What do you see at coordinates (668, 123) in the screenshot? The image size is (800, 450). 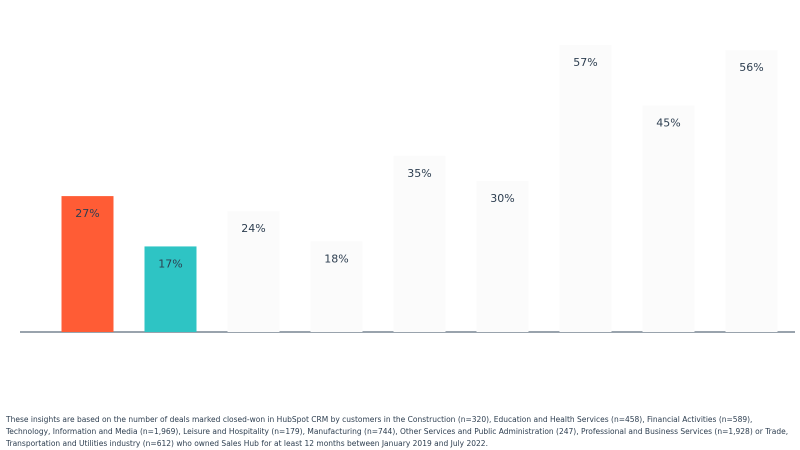 I see `data-label: 45%` at bounding box center [668, 123].